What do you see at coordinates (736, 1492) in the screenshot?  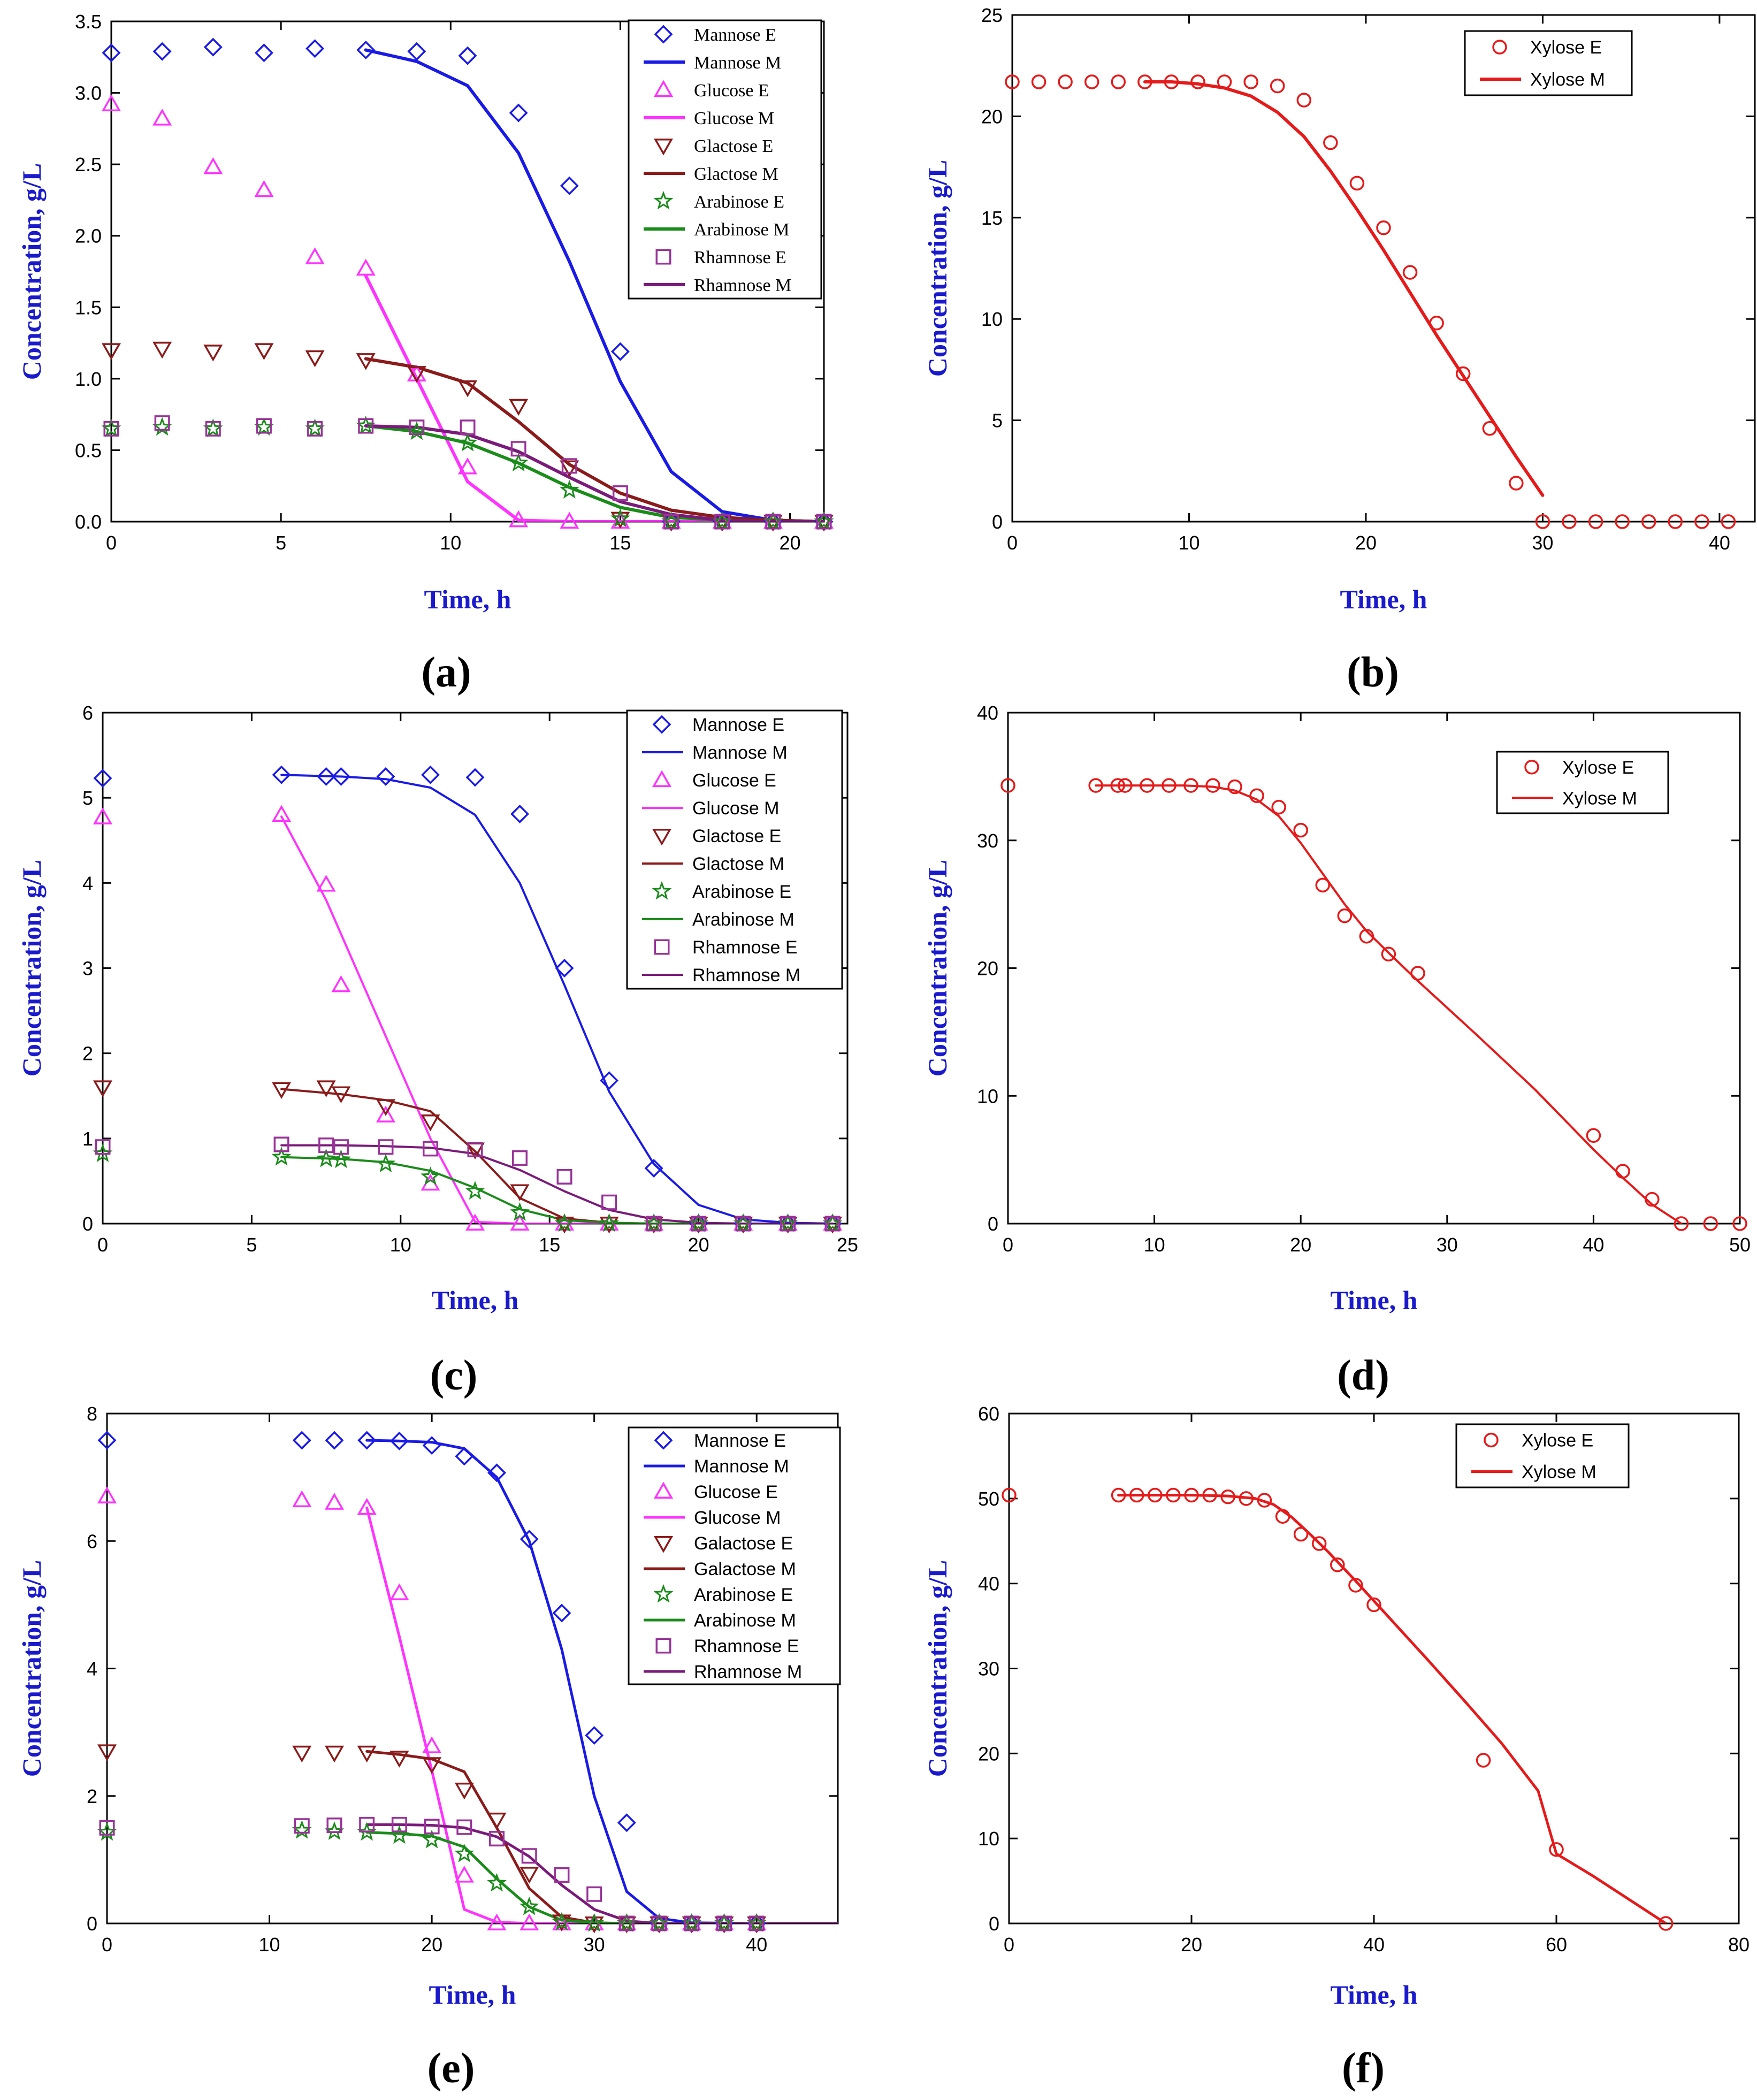 I see `legend-label-glucose-e: Glucose E` at bounding box center [736, 1492].